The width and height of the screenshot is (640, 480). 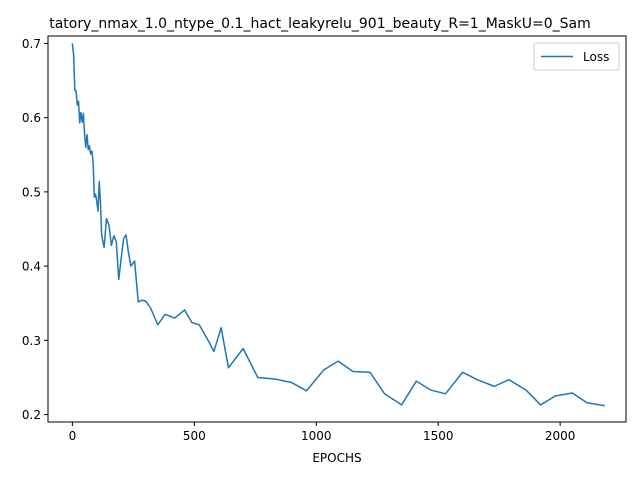 I want to click on y-axis: 0.2 0.3 0.4 0.5 0.6 0.7, so click(x=35, y=229).